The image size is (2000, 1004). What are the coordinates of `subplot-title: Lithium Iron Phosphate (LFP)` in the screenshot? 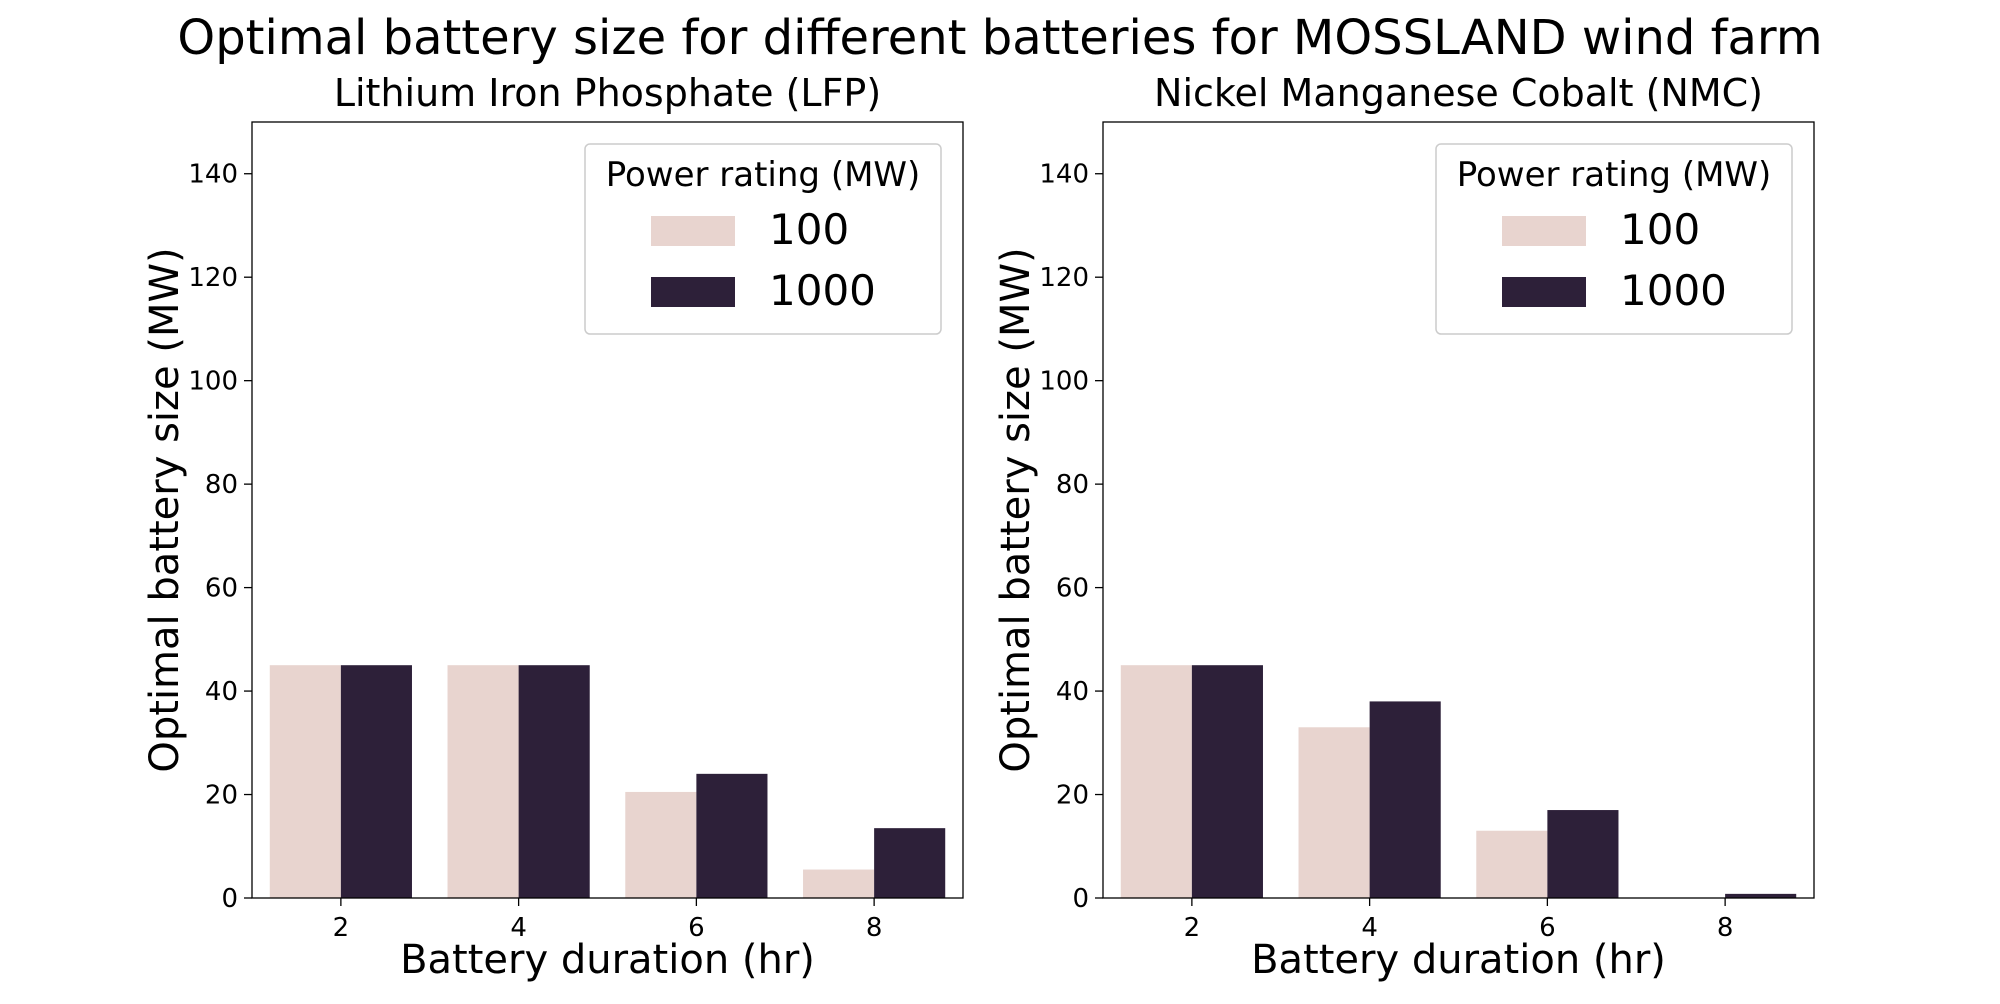 It's located at (607, 93).